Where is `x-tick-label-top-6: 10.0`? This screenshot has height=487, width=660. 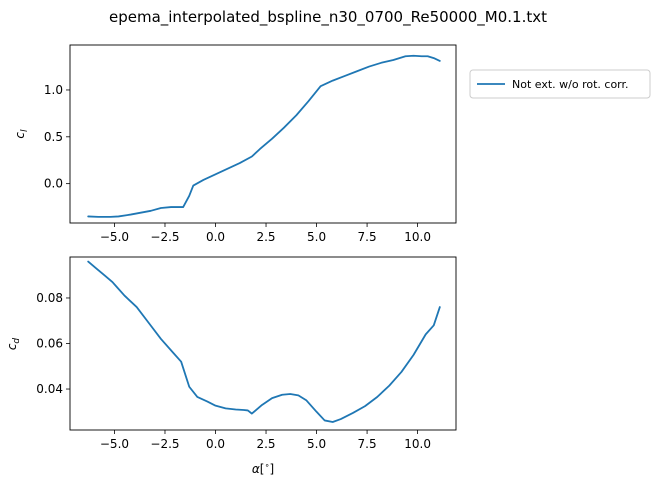
x-tick-label-top-6: 10.0 is located at coordinates (417, 237).